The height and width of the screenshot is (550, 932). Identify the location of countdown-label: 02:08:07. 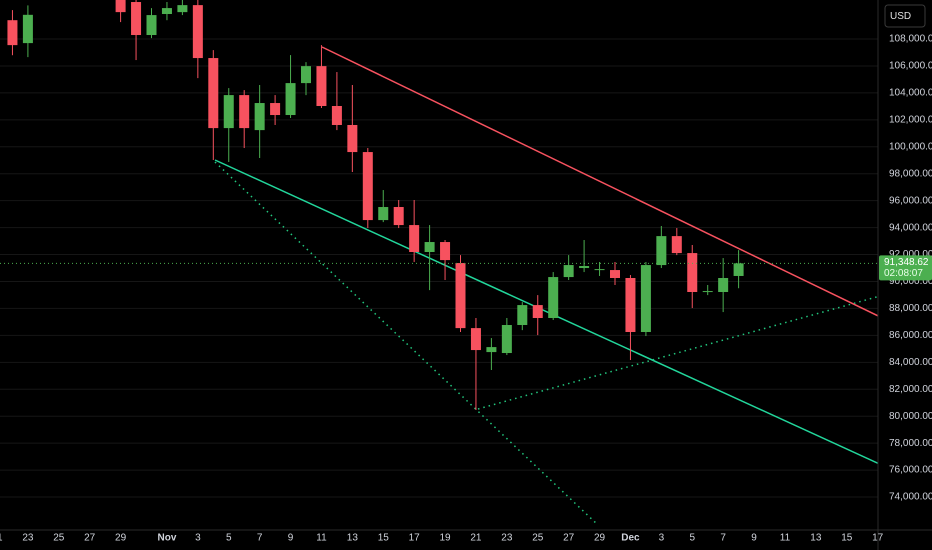
(903, 273).